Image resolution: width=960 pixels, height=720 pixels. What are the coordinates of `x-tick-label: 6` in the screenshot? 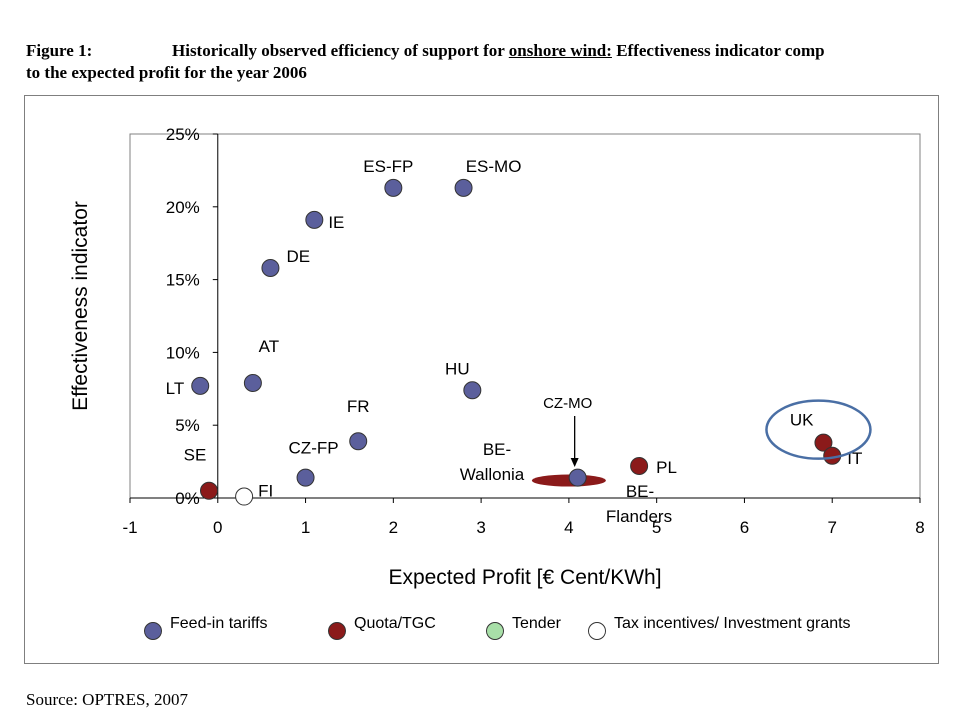 It's located at (744, 527).